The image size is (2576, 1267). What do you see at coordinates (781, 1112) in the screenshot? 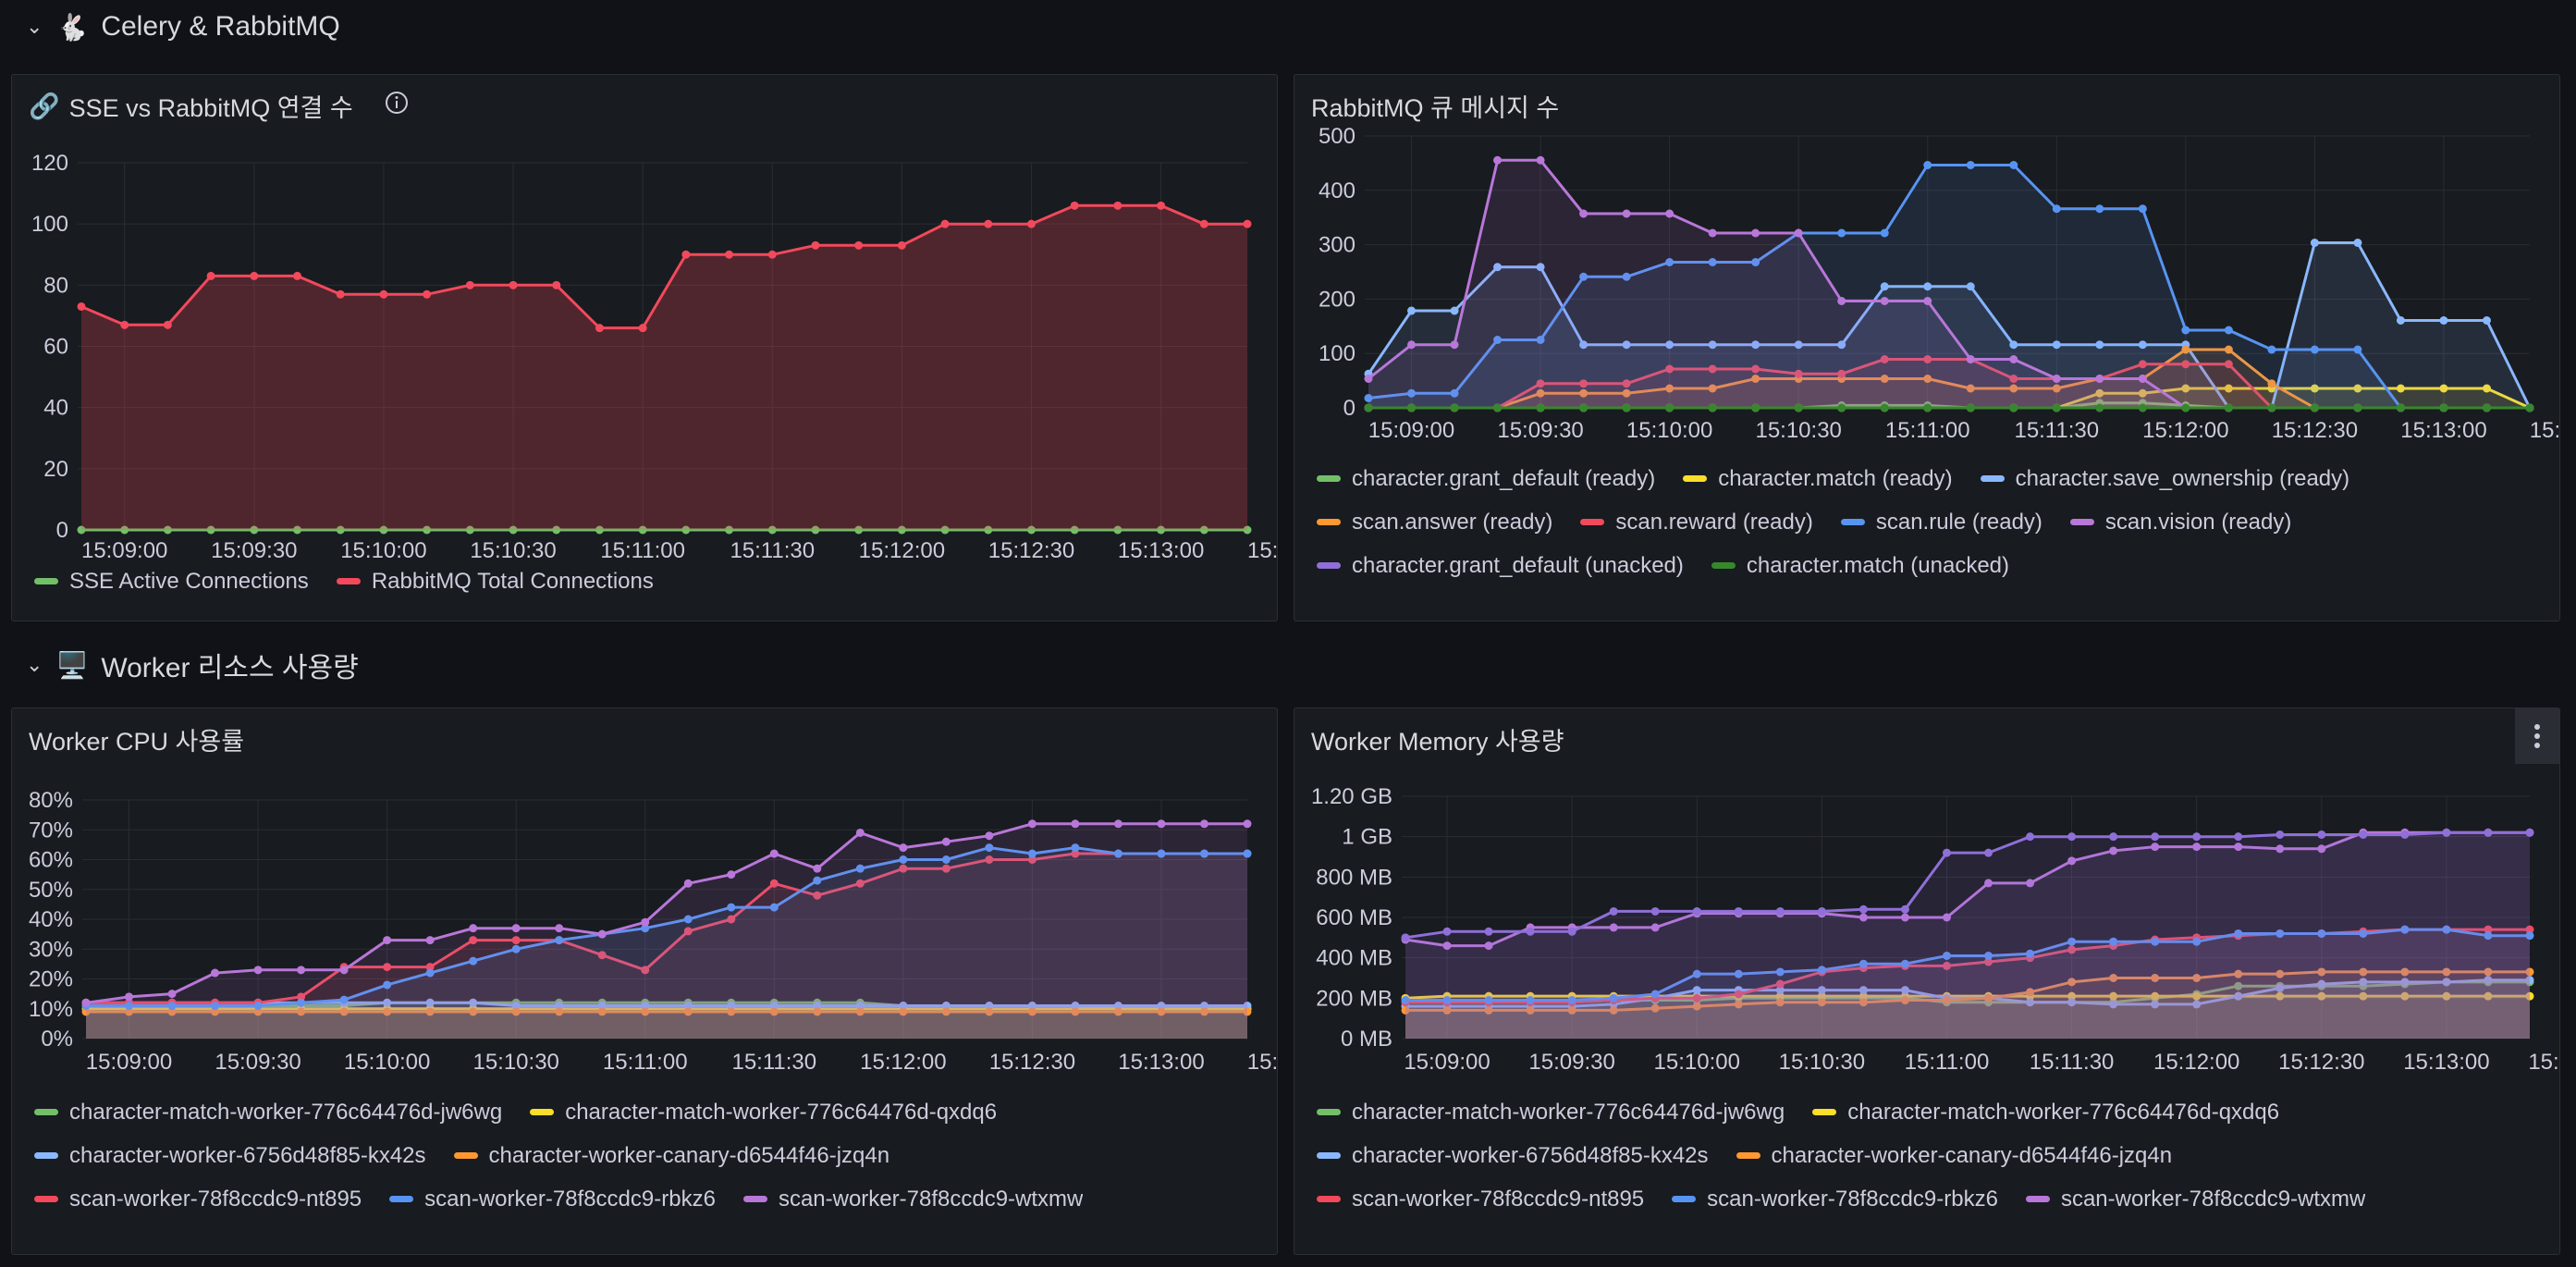
I see `legend-label: character-match-worker-776c64476d-qxdq6` at bounding box center [781, 1112].